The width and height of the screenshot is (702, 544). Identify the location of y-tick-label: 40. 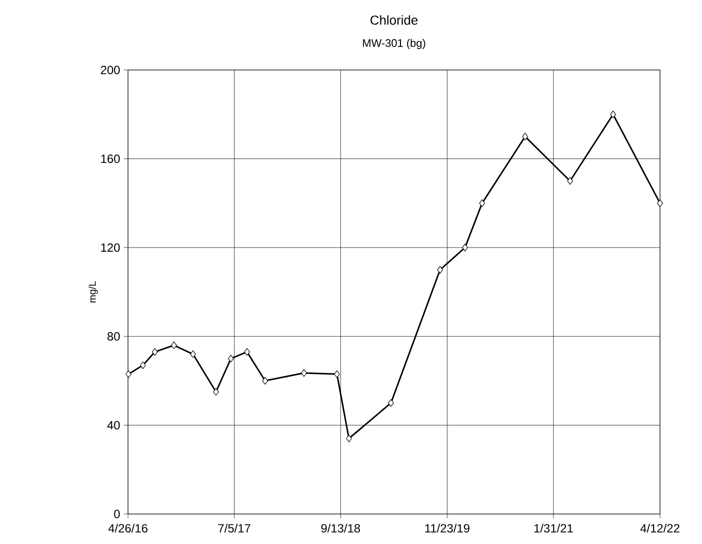
(113, 425).